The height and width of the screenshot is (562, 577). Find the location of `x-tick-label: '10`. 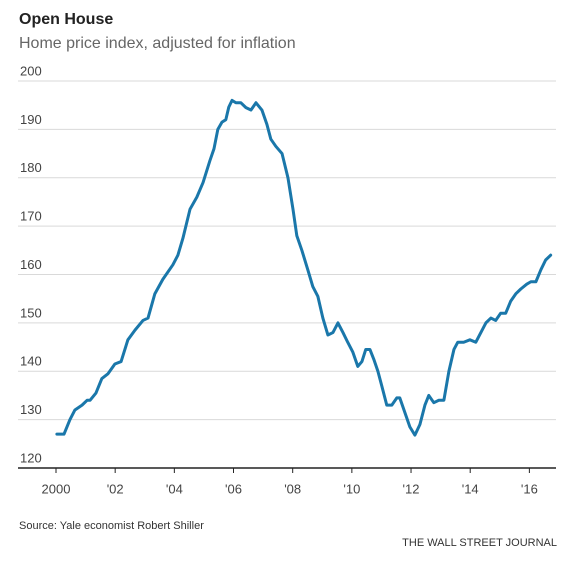

x-tick-label: '10 is located at coordinates (351, 488).